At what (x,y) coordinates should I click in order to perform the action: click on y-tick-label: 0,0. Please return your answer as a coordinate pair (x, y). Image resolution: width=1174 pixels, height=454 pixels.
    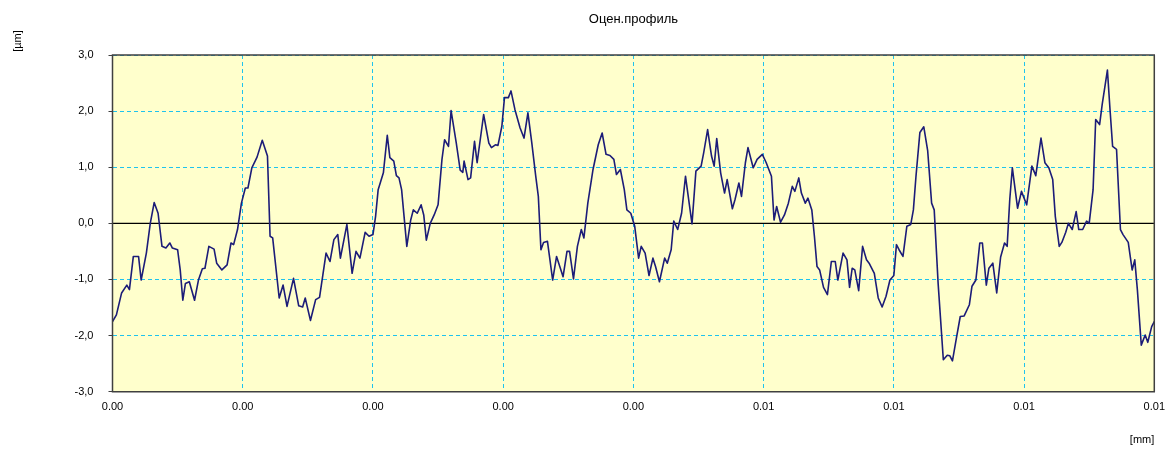
    Looking at the image, I should click on (86, 222).